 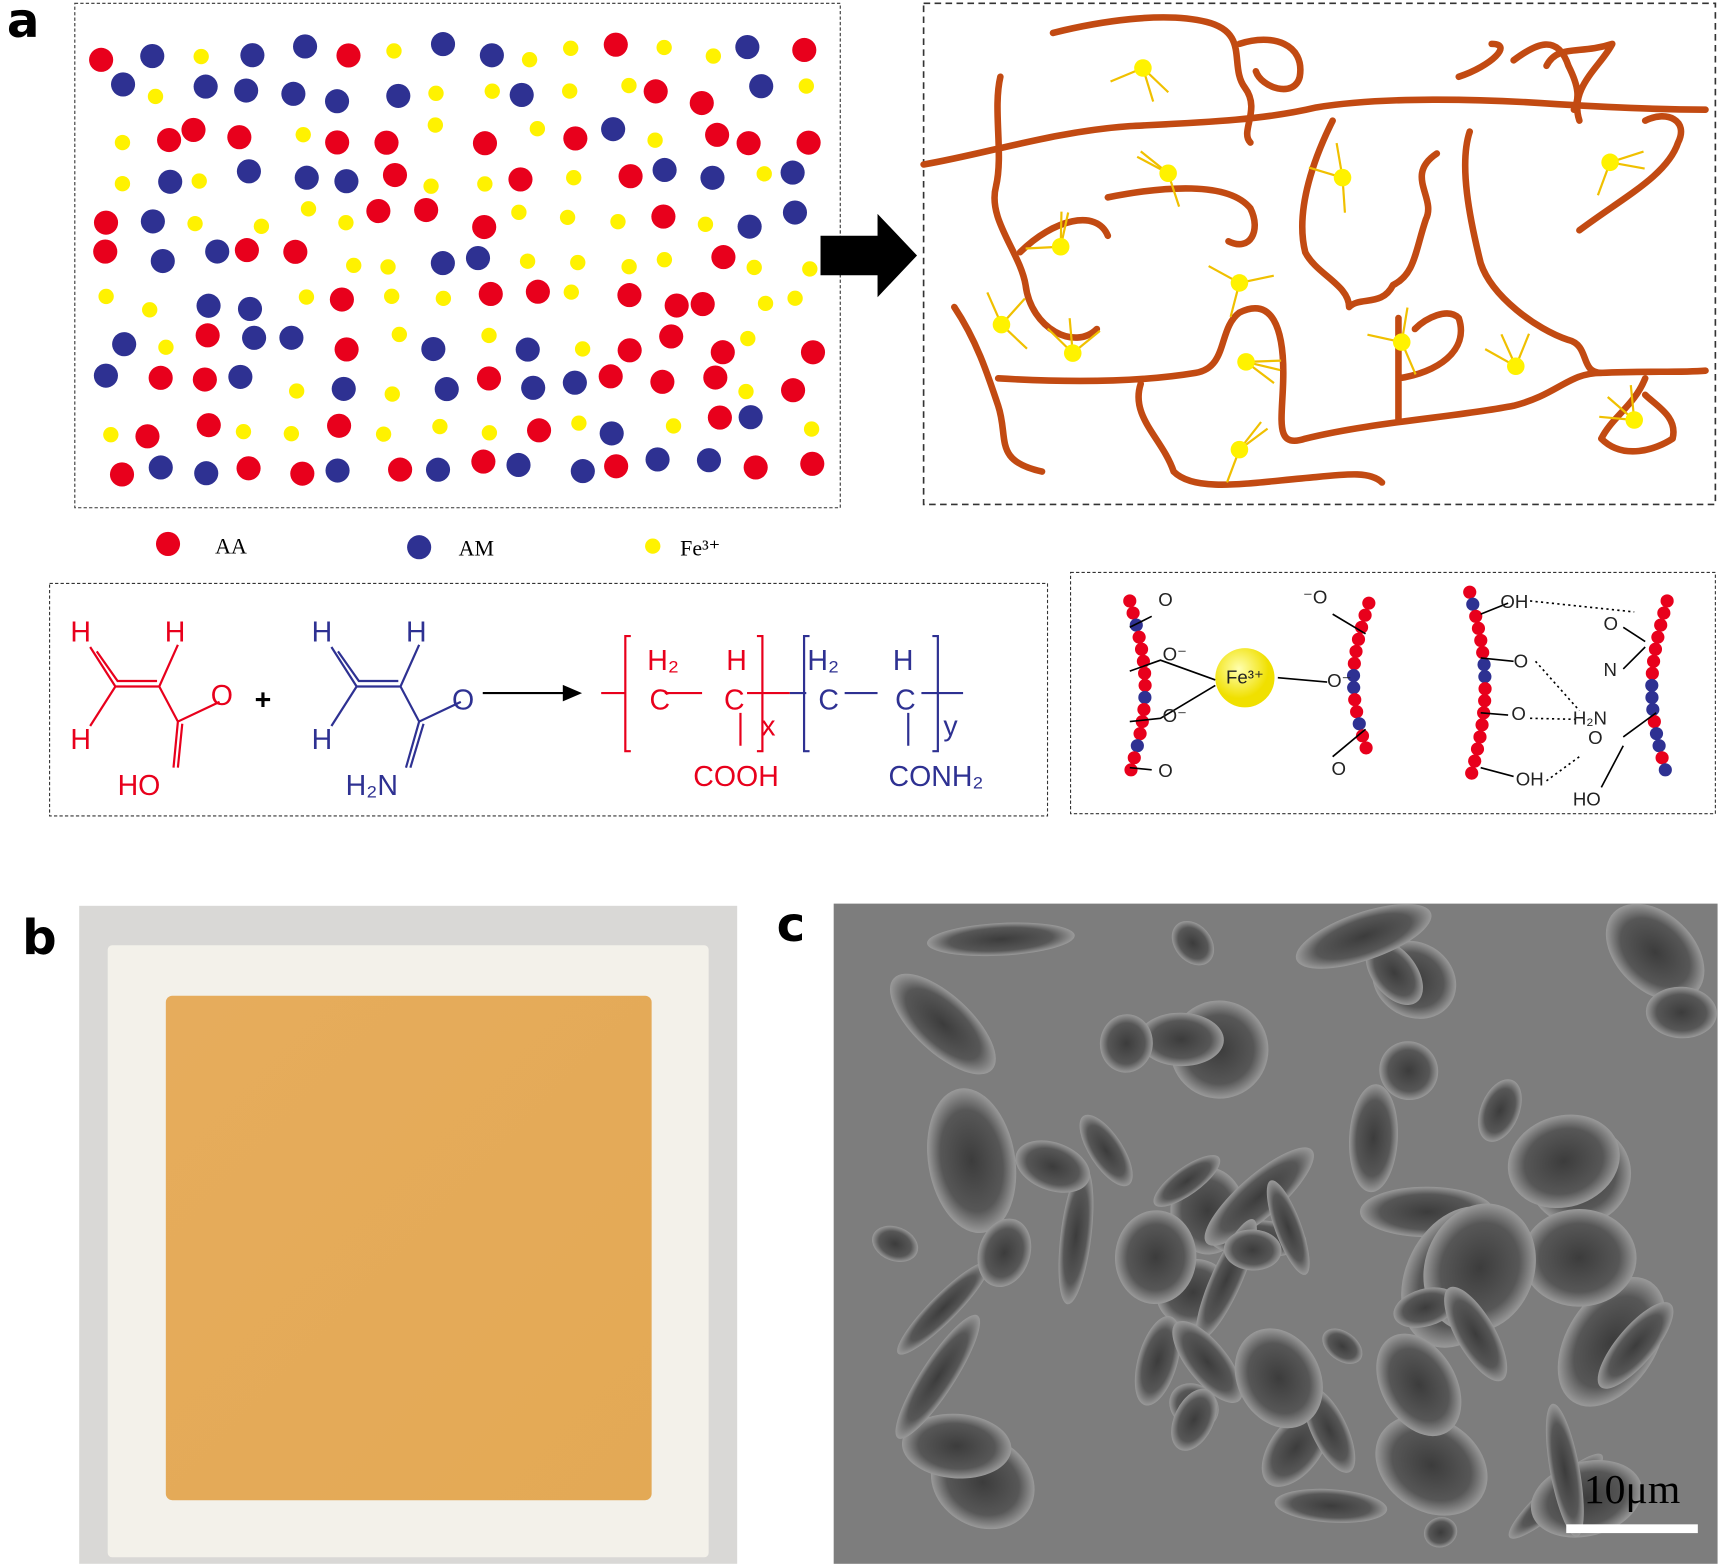 What do you see at coordinates (1610, 669) in the screenshot?
I see `atom: N` at bounding box center [1610, 669].